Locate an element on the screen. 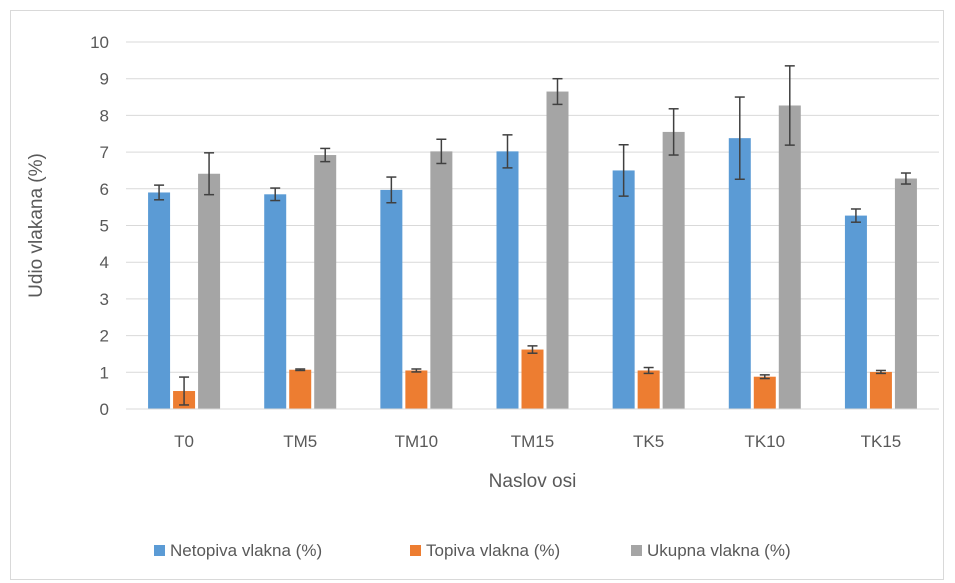 The height and width of the screenshot is (583, 955). x-tick-label: TK15 is located at coordinates (881, 441).